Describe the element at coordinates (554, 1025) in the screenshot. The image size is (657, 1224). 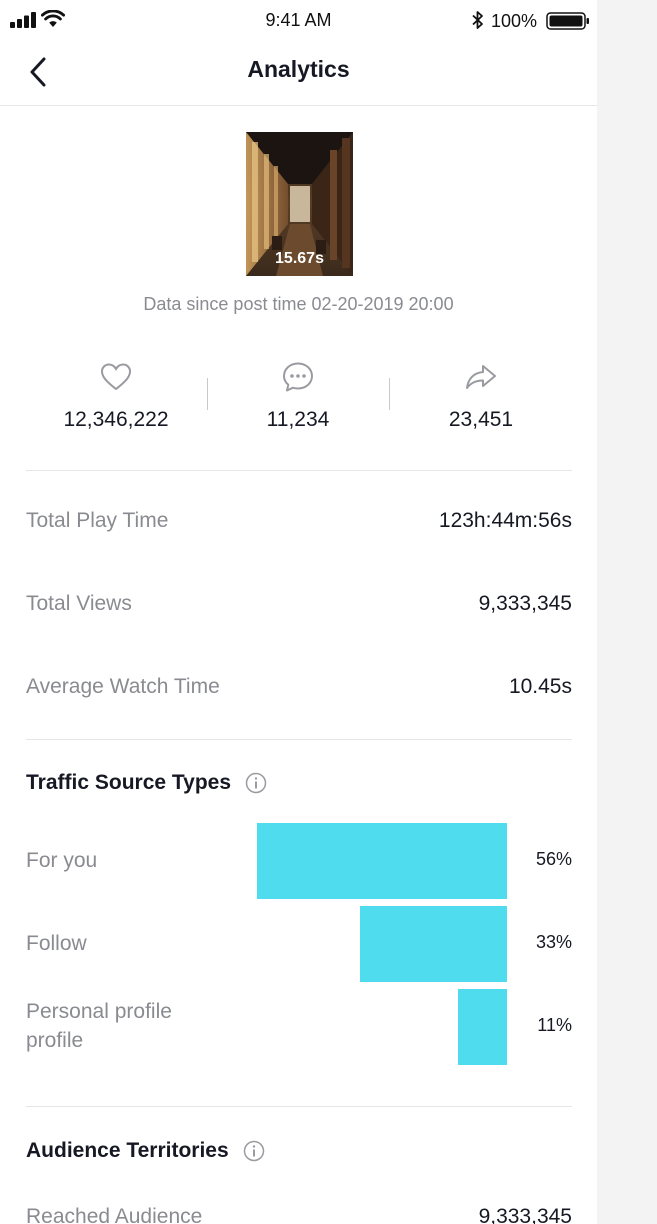
I see `traffic-percent: 11%` at that location.